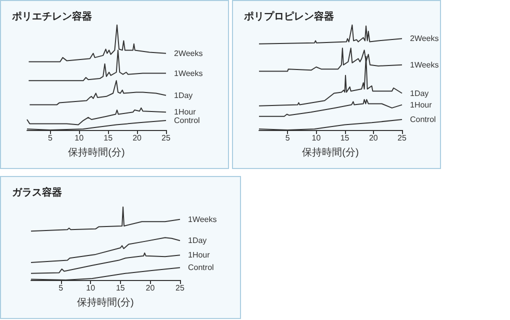 The height and width of the screenshot is (320, 510). What do you see at coordinates (288, 16) in the screenshot?
I see `chart-title: ポリプロピレン容器` at bounding box center [288, 16].